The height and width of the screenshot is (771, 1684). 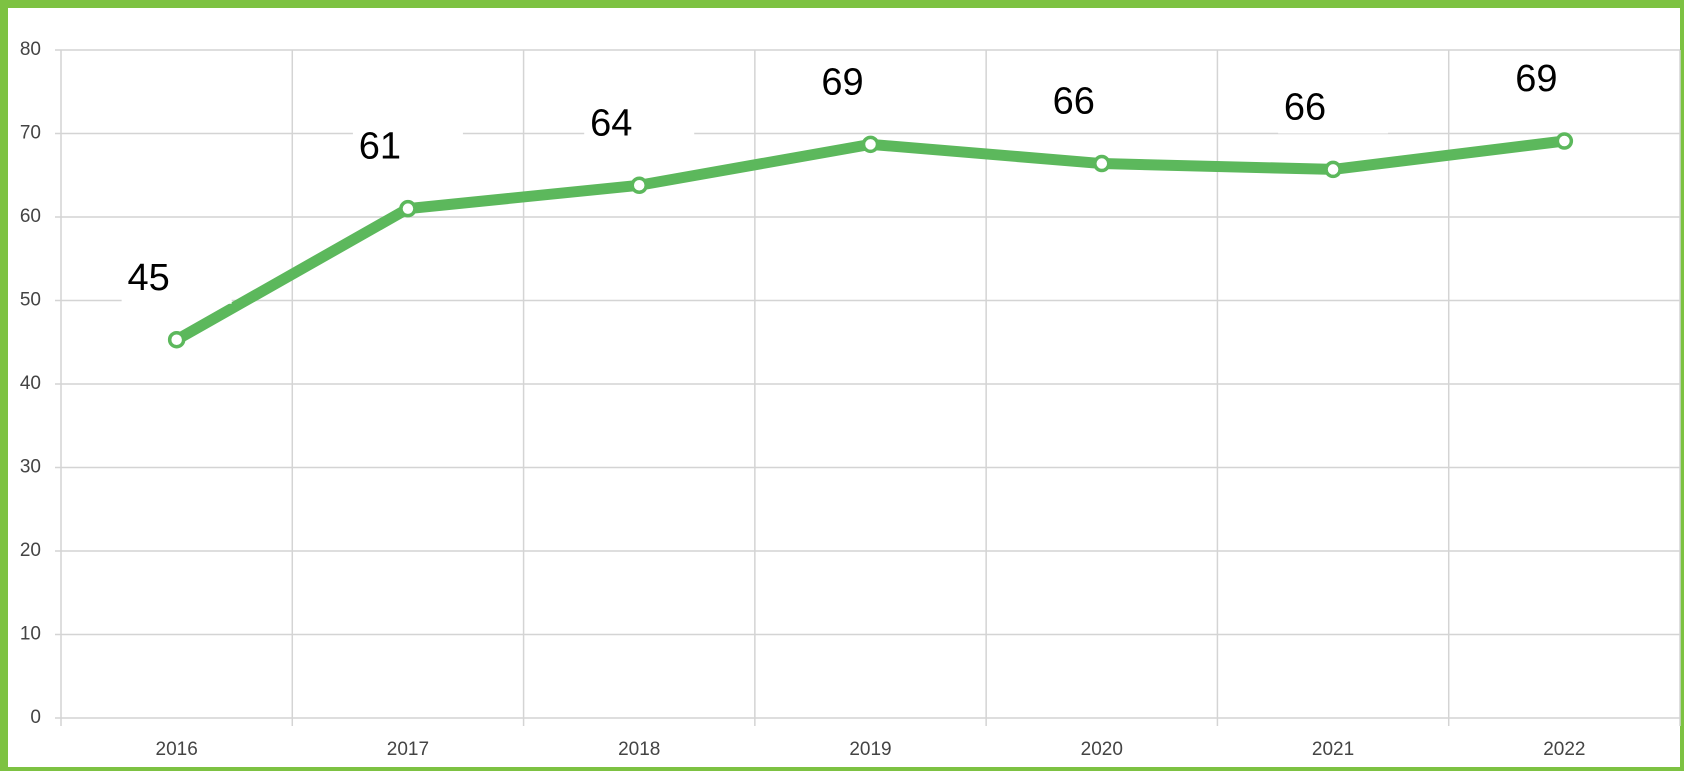 I want to click on y-tick-label: 70, so click(x=30, y=133).